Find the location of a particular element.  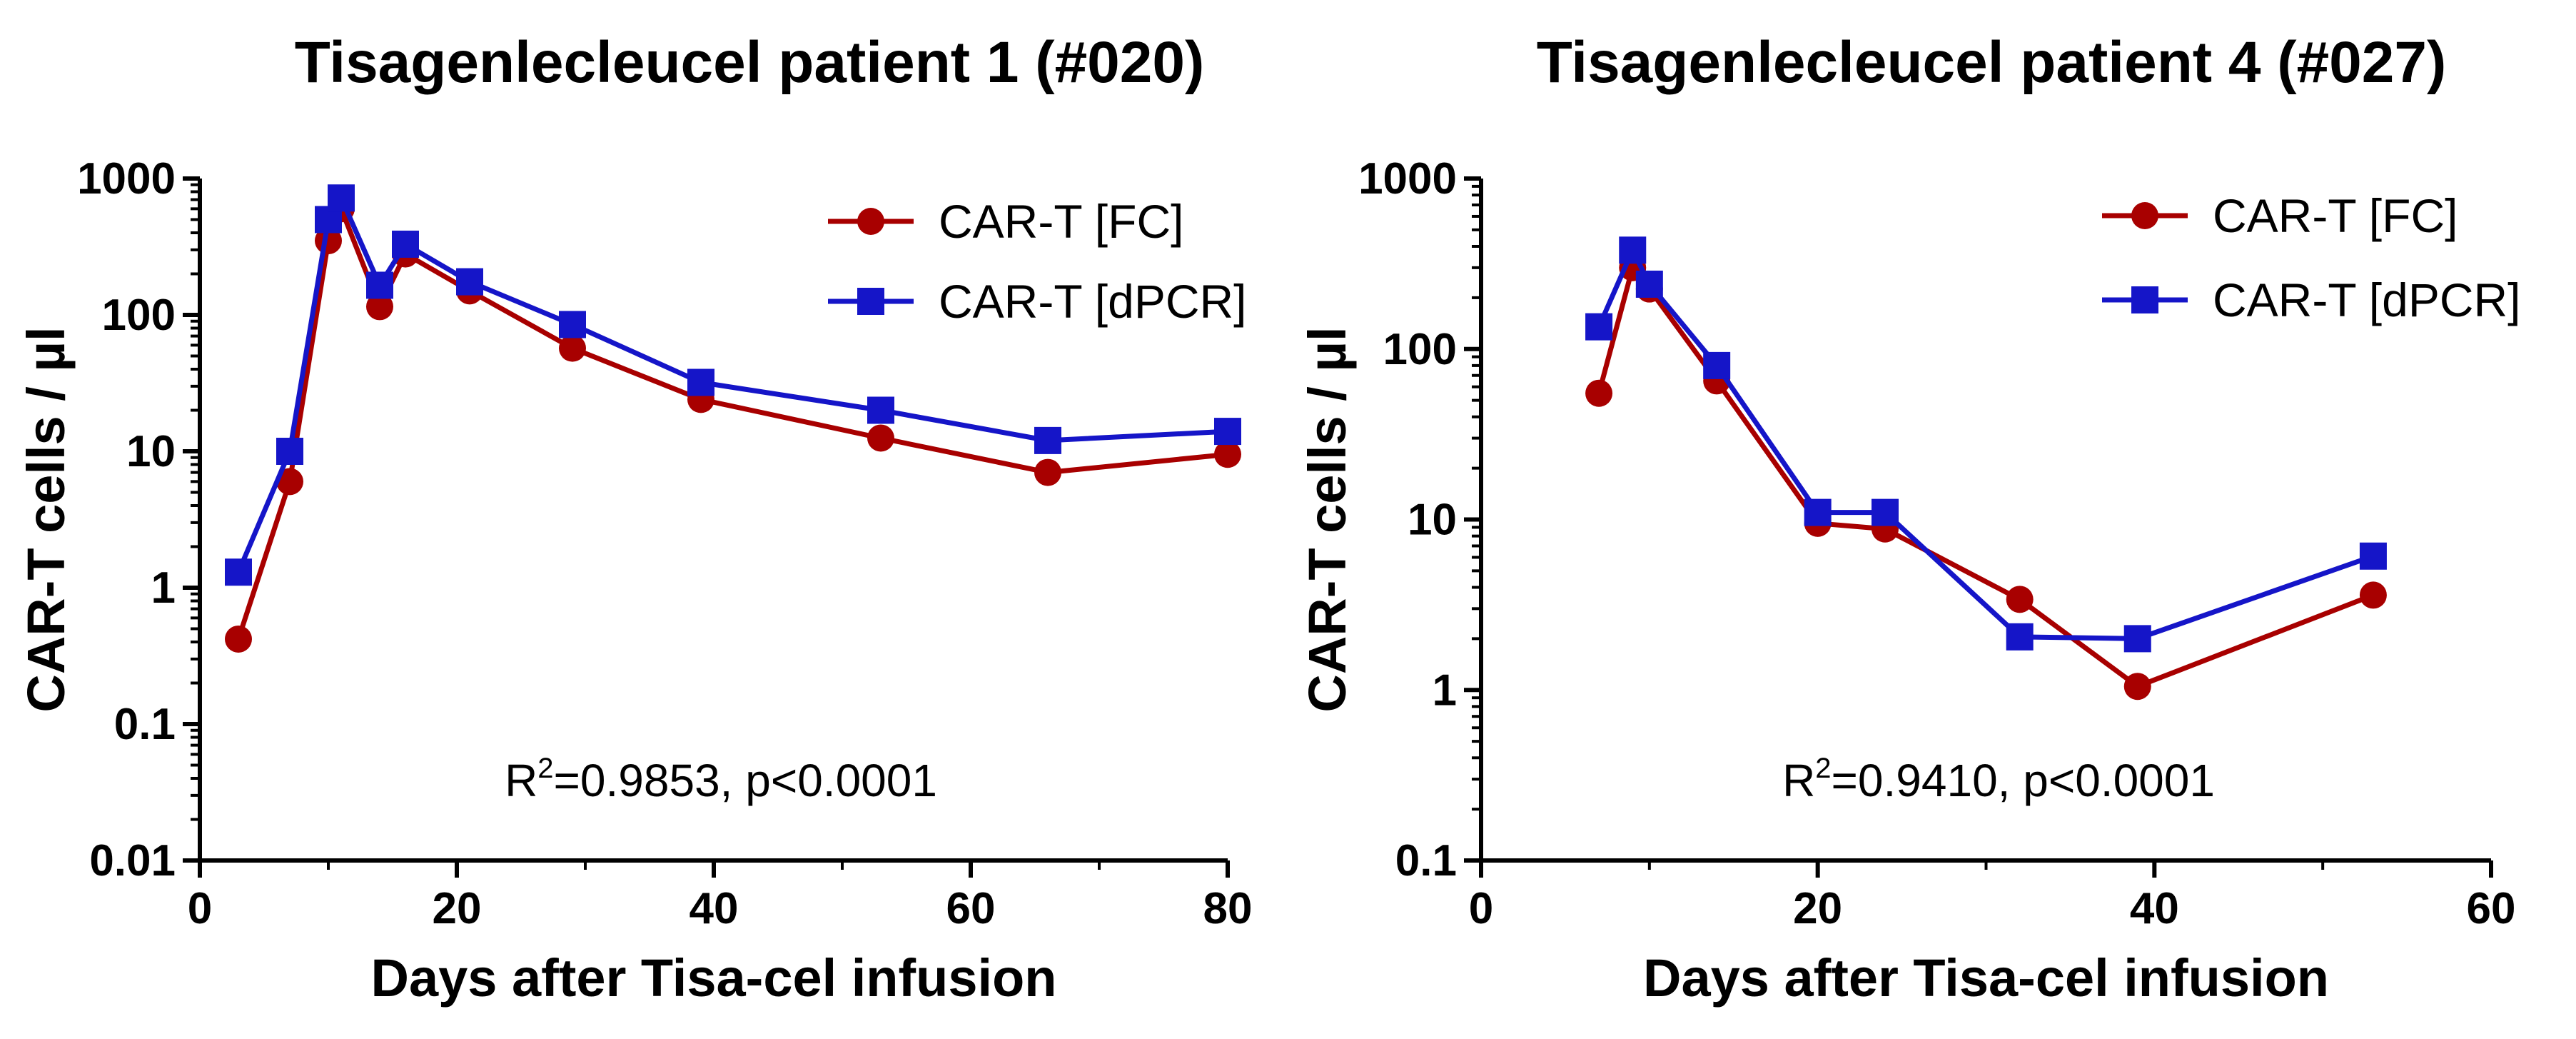

y-tick-label: 0.01 is located at coordinates (132, 861).